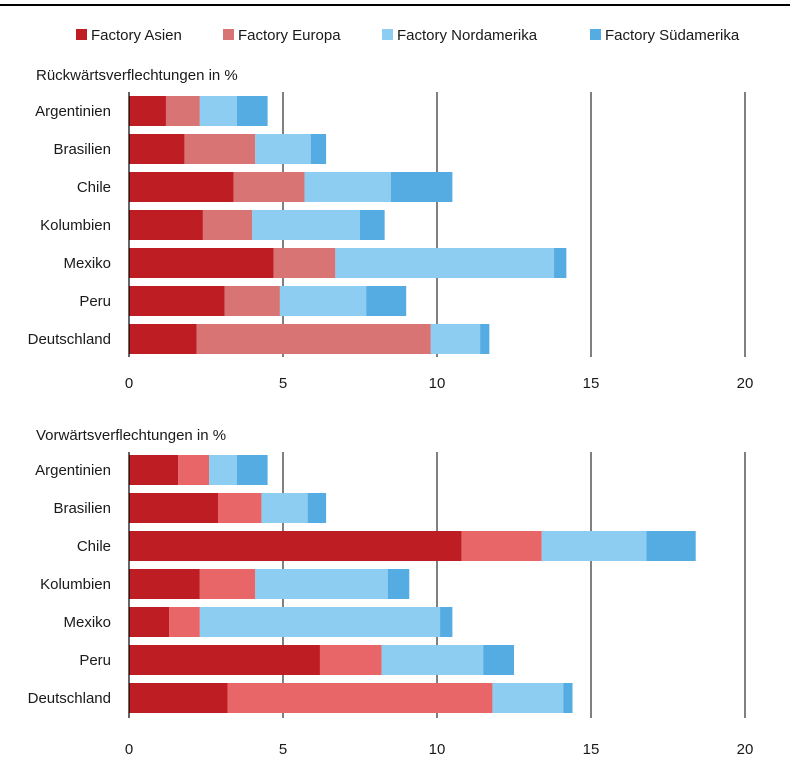 The height and width of the screenshot is (763, 790). What do you see at coordinates (154, 470) in the screenshot?
I see `bar-forward-argentinien-factory-asien` at bounding box center [154, 470].